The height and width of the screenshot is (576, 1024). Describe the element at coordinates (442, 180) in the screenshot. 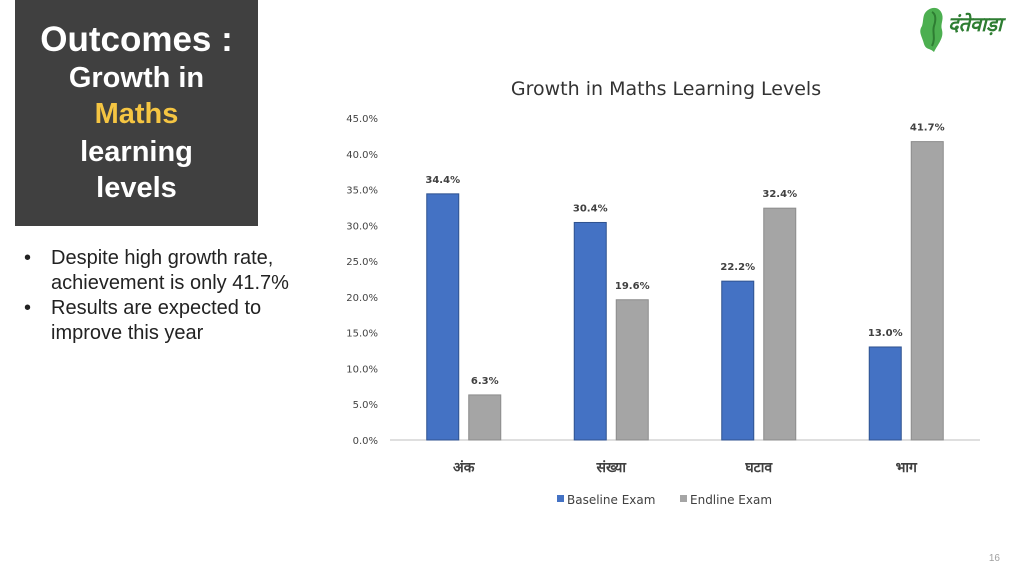

I see `data-label: 34.4%` at that location.